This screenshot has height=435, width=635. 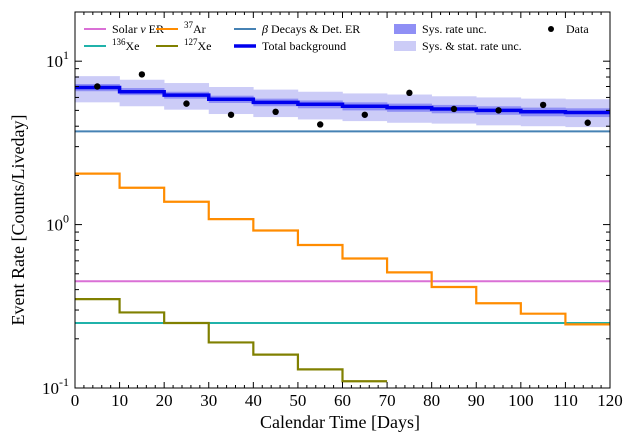 I want to click on x-tick-label: 10, so click(x=119, y=400).